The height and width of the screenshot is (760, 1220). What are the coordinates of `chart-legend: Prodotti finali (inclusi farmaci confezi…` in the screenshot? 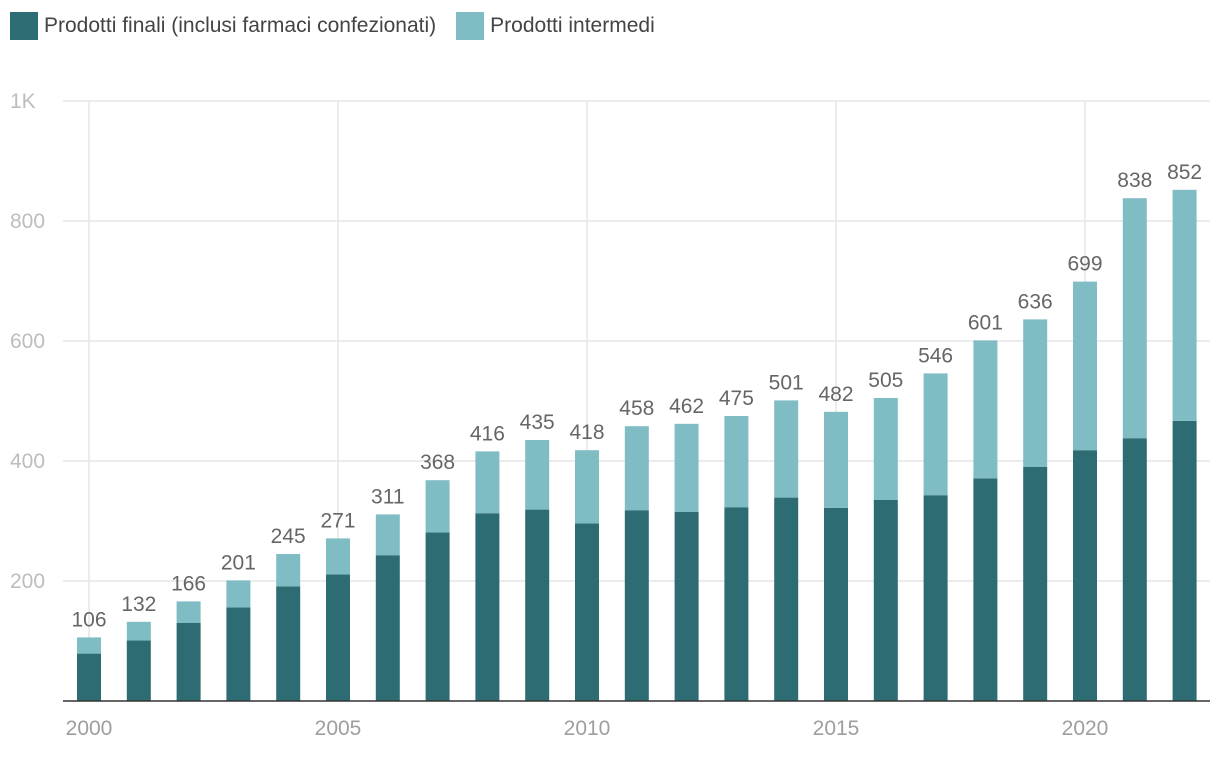 It's located at (342, 26).